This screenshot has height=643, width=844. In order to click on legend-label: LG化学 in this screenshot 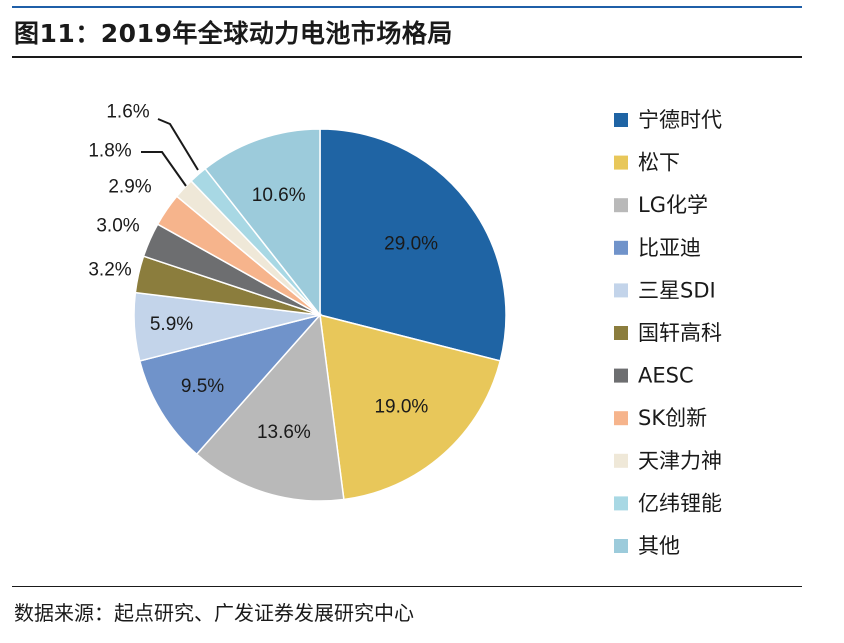, I will do `click(673, 205)`.